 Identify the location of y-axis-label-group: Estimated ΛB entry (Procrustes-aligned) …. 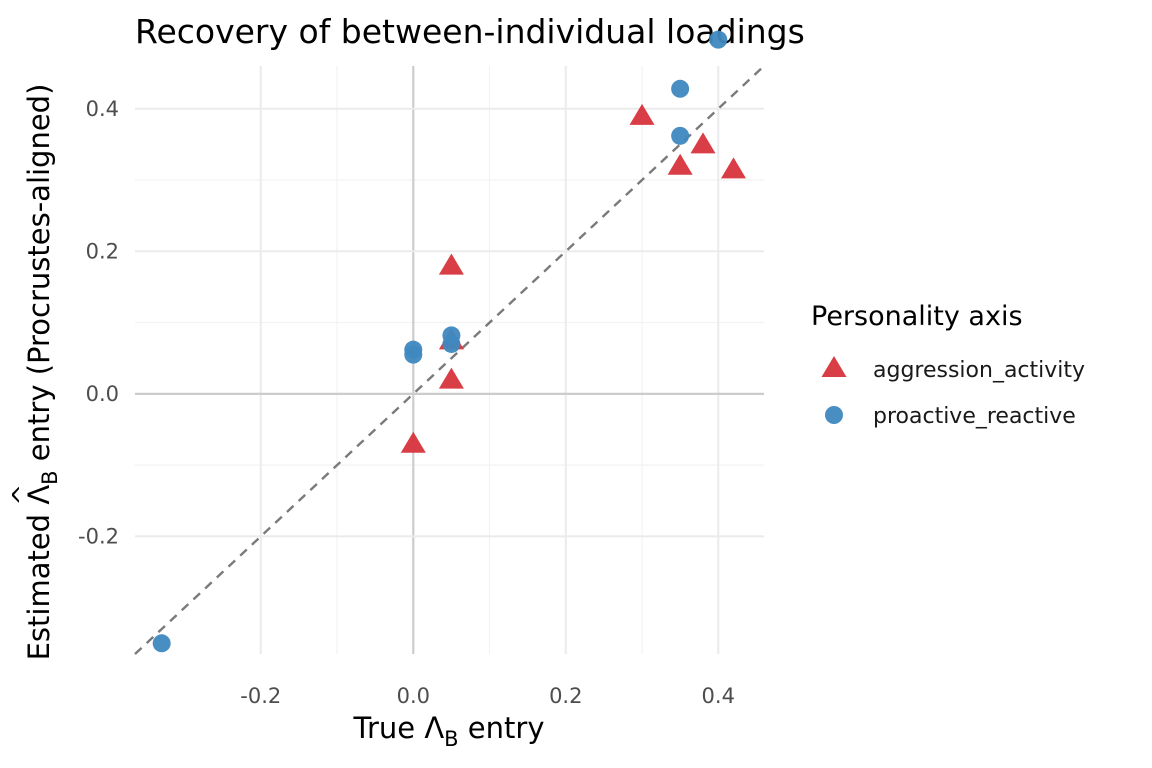
(35, 372).